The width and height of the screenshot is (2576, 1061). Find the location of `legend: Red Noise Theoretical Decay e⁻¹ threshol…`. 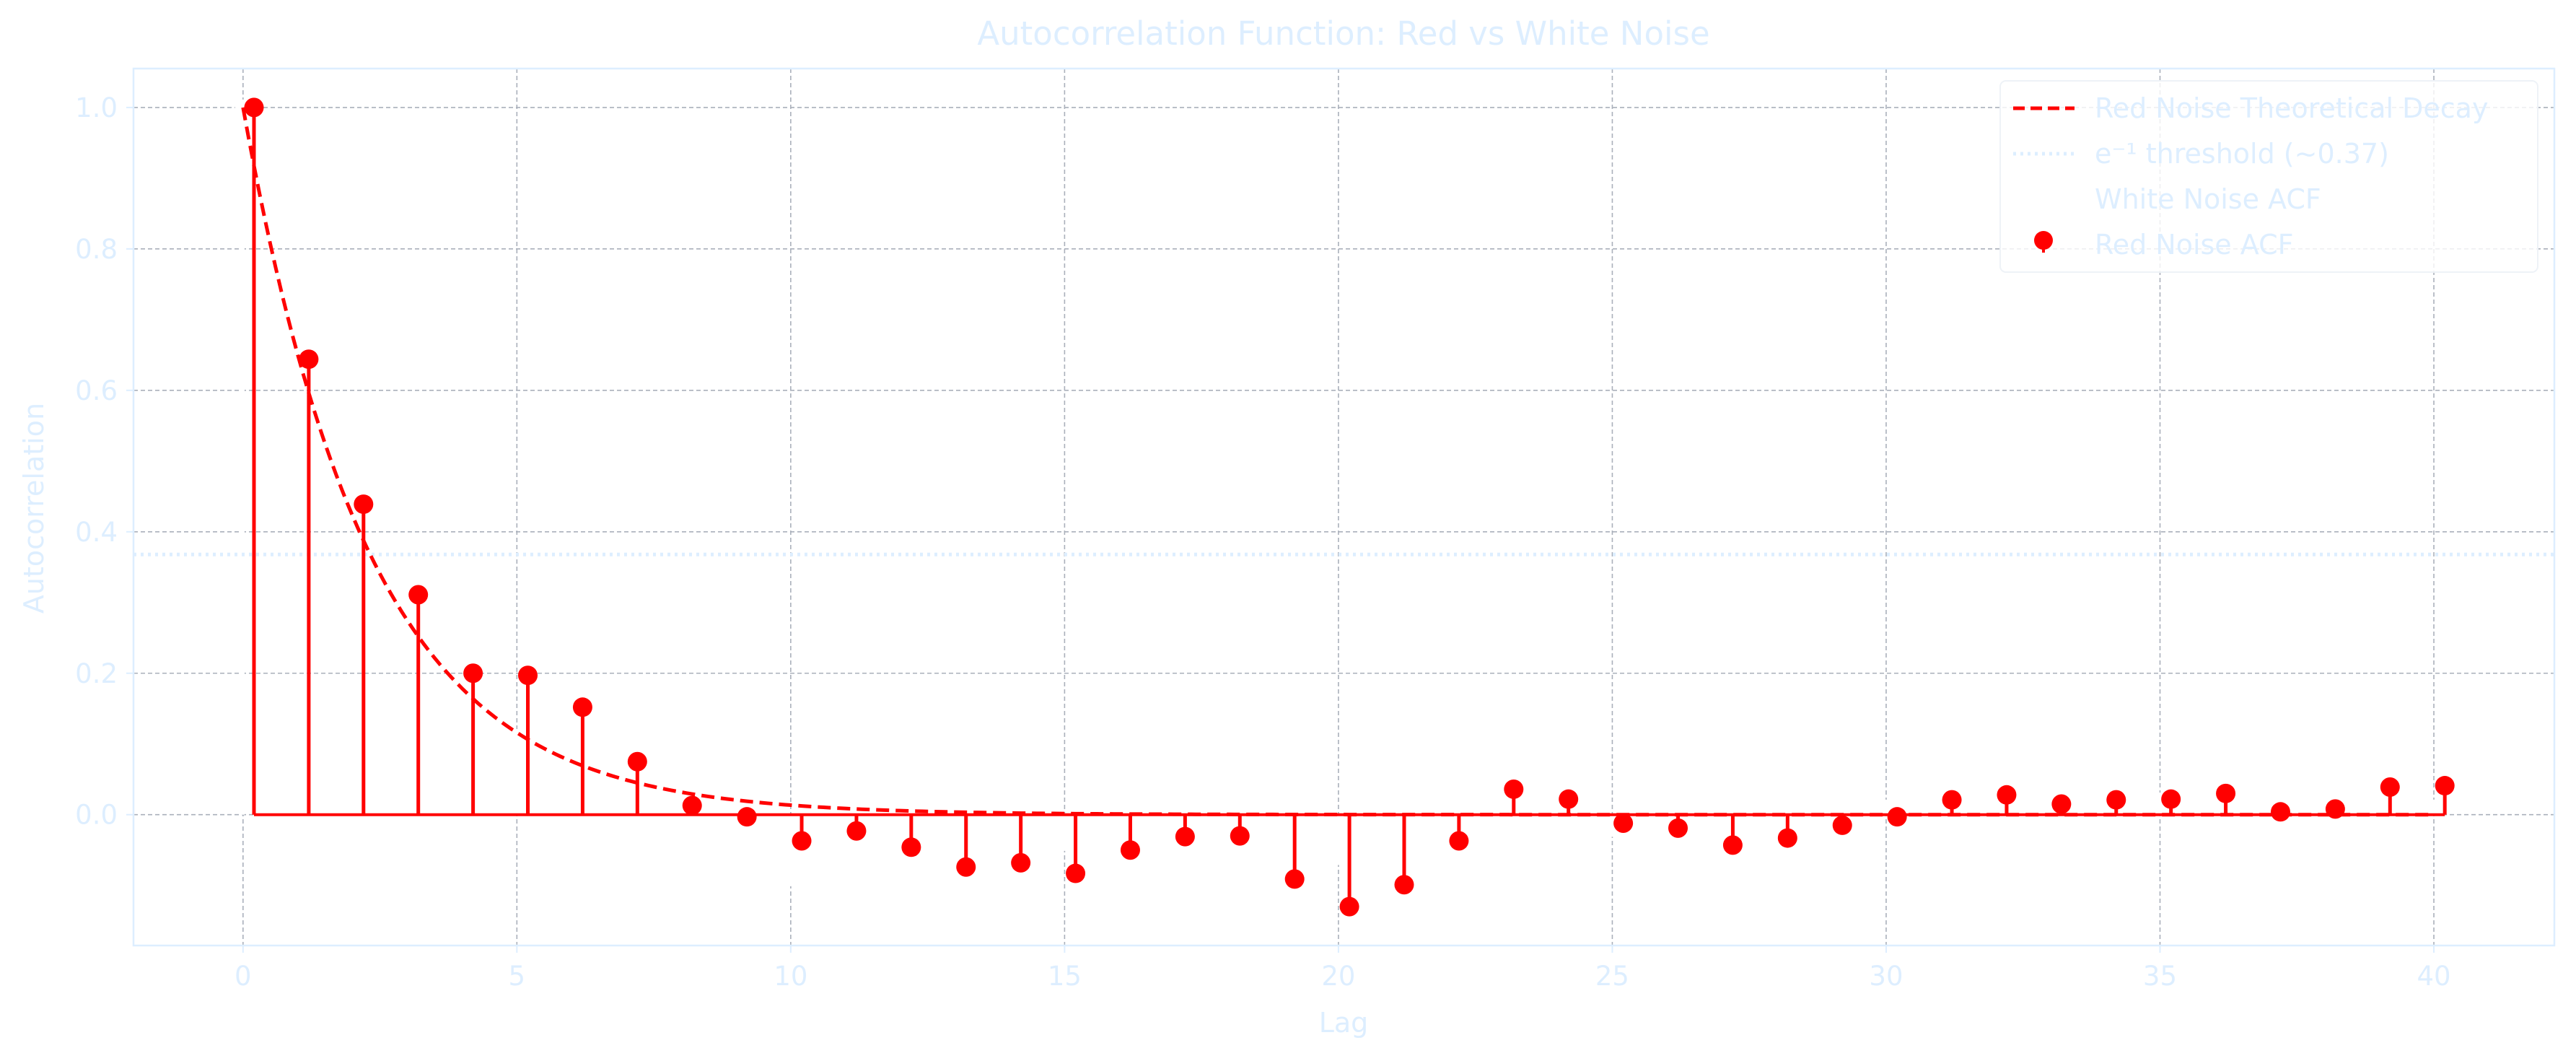

legend: Red Noise Theoretical Decay e⁻¹ threshol… is located at coordinates (2268, 176).